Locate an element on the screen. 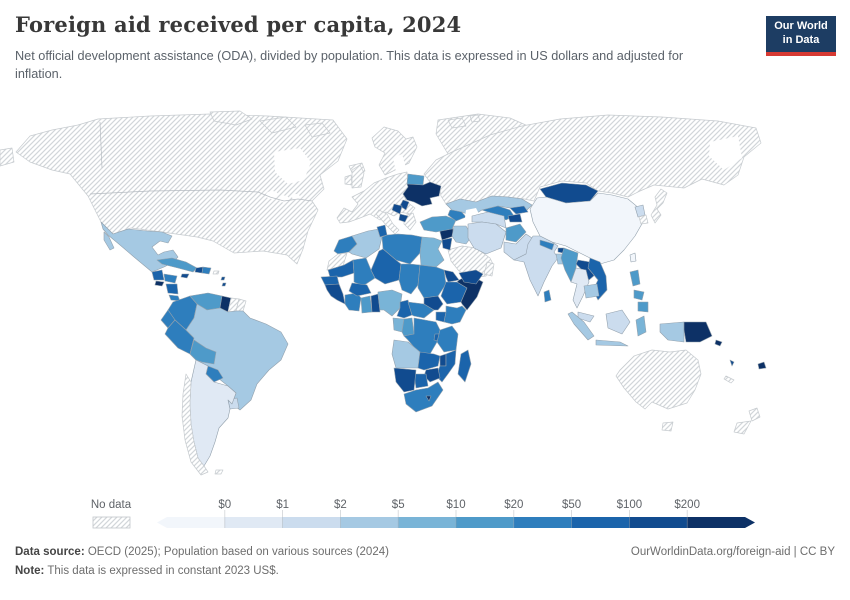 The image size is (850, 600). map-region-sulawesi is located at coordinates (641, 326).